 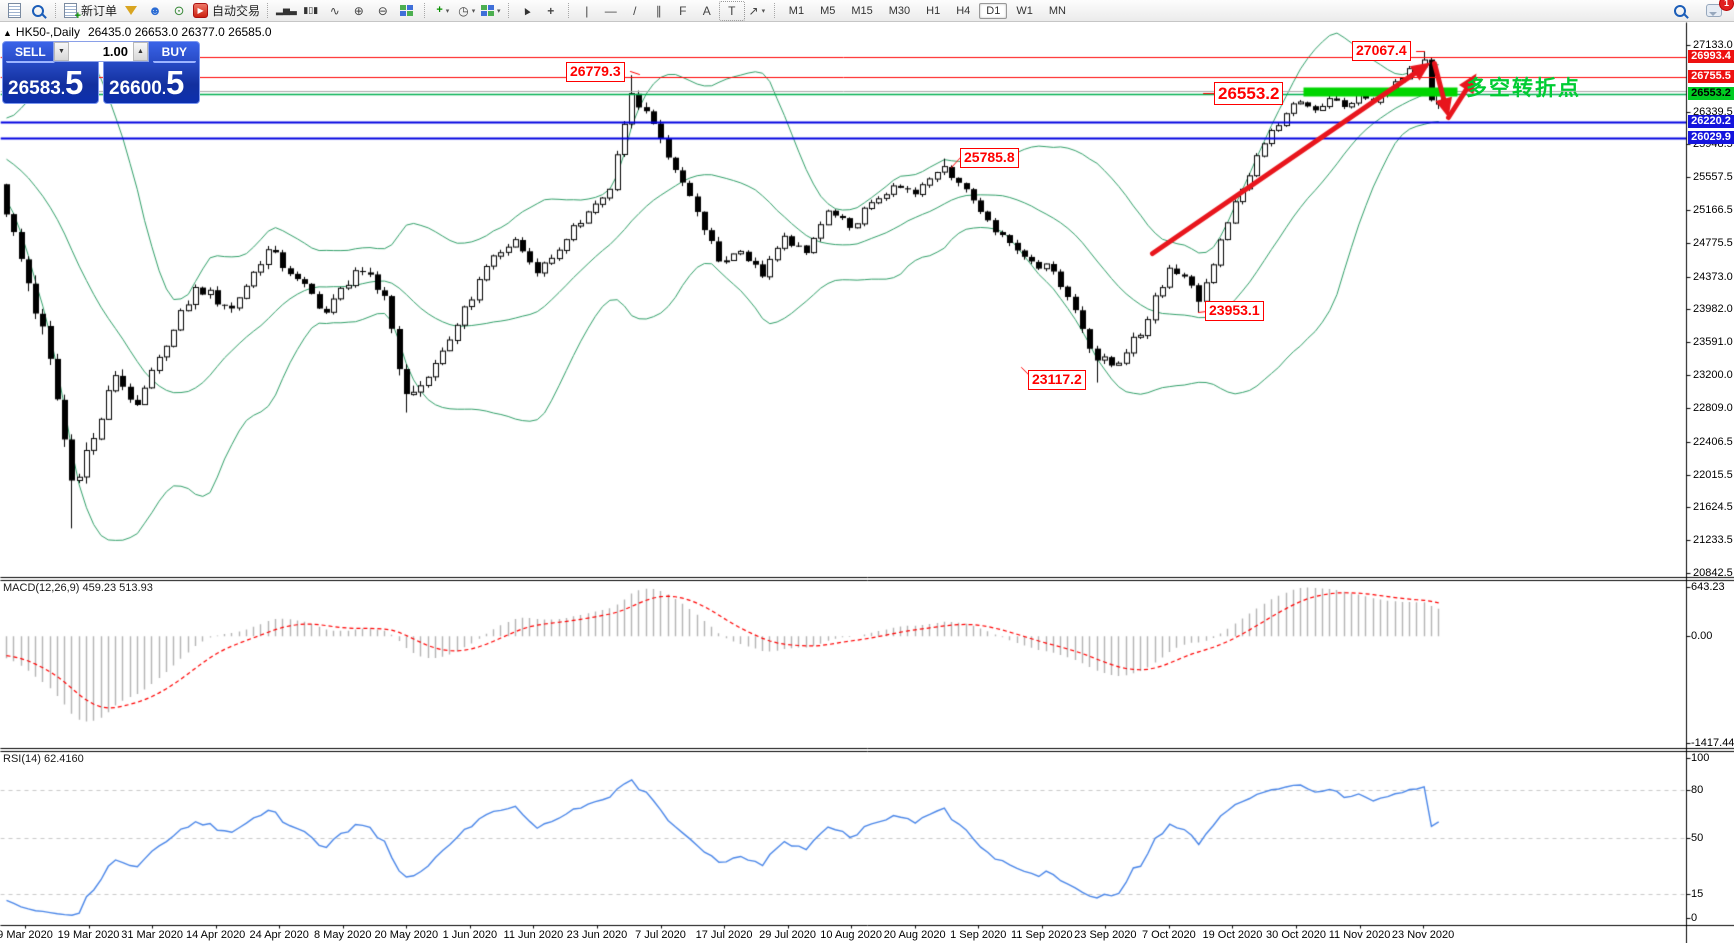 What do you see at coordinates (38, 11) in the screenshot?
I see `market-watch-icon` at bounding box center [38, 11].